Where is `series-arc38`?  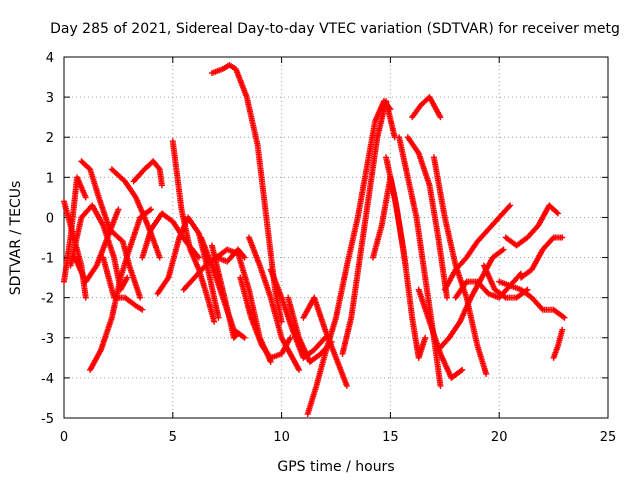
series-arc38 is located at coordinates (541, 257).